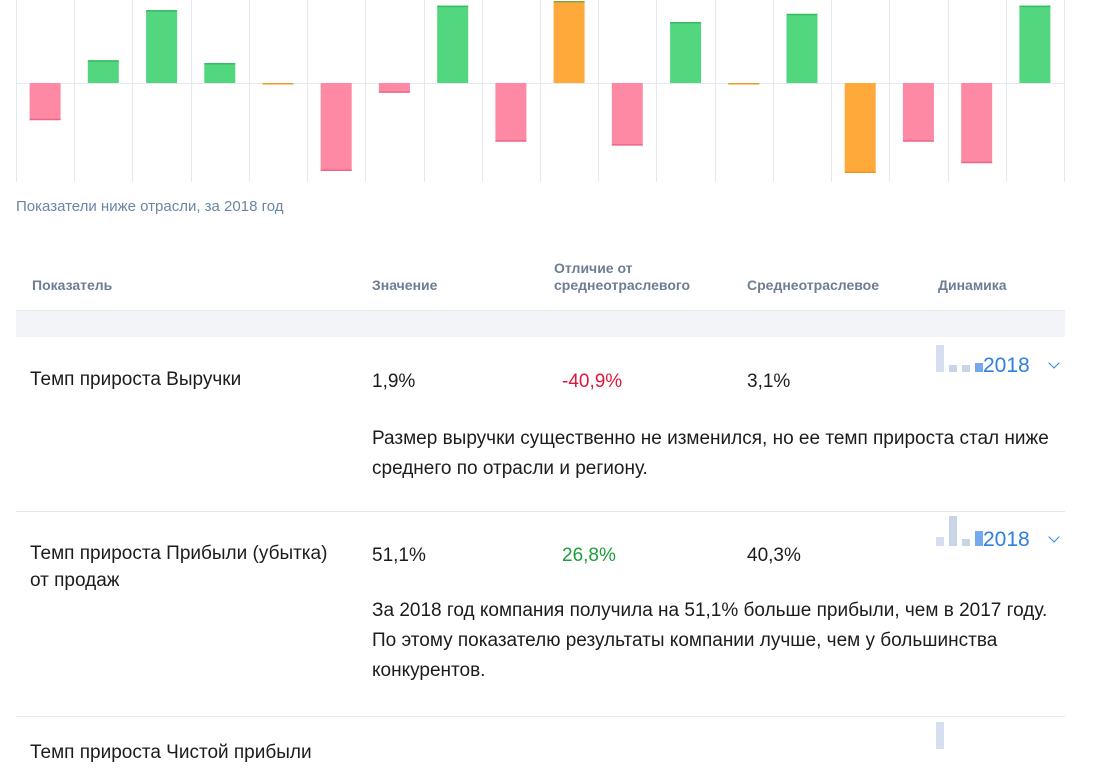 The image size is (1100, 777). I want to click on table-separator, so click(540, 324).